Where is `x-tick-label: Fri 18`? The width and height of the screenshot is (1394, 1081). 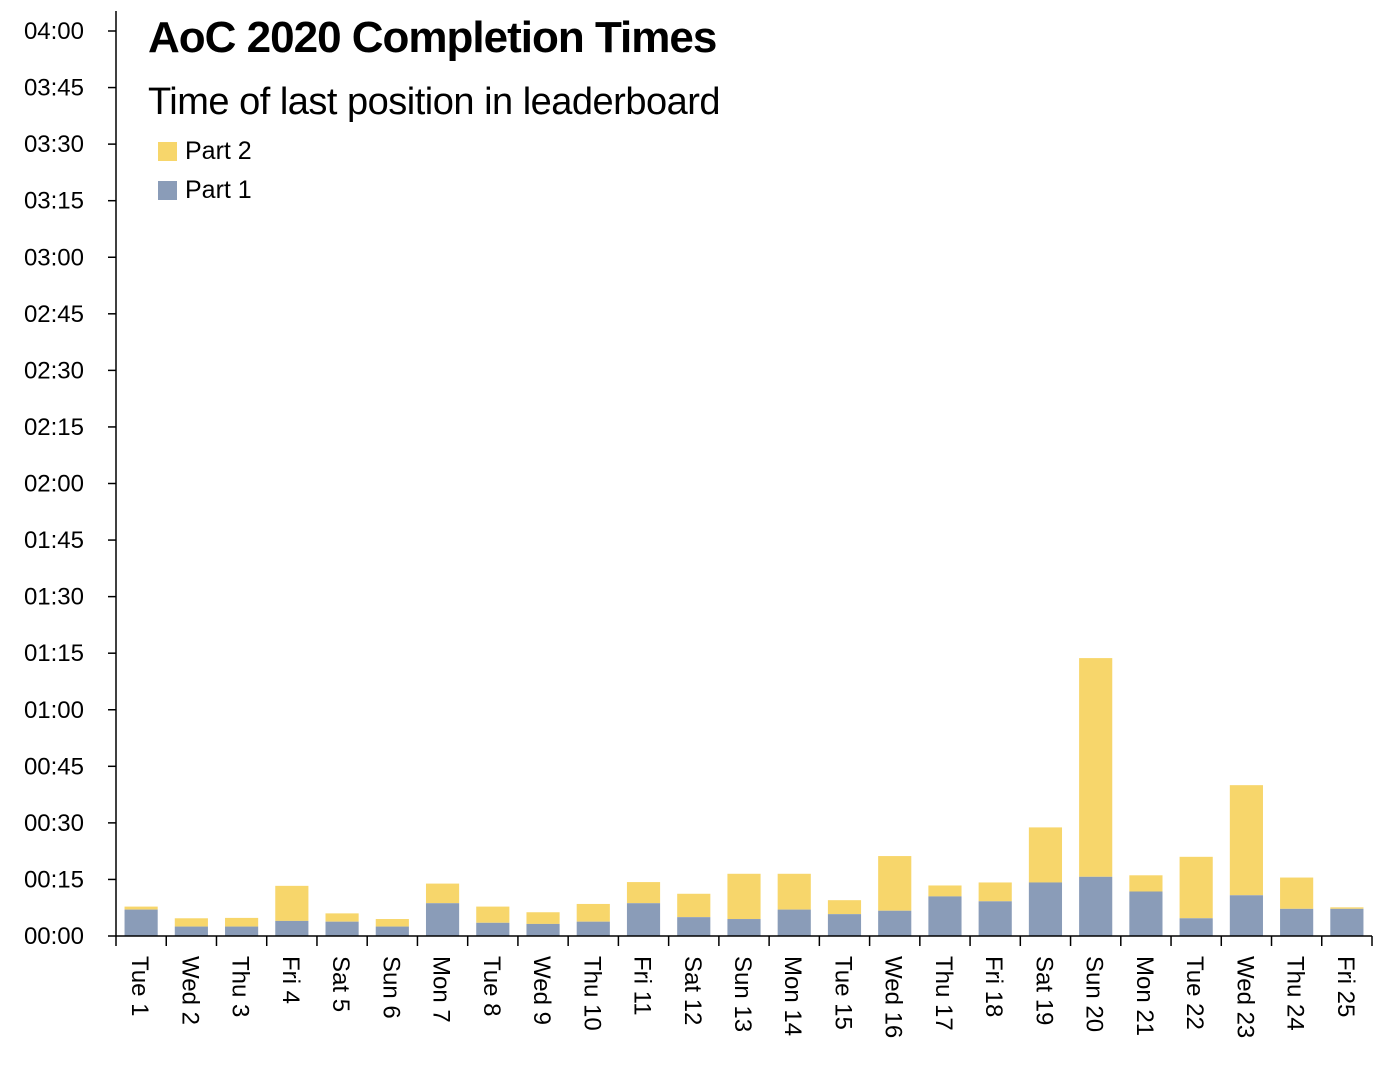
x-tick-label: Fri 18 is located at coordinates (993, 986).